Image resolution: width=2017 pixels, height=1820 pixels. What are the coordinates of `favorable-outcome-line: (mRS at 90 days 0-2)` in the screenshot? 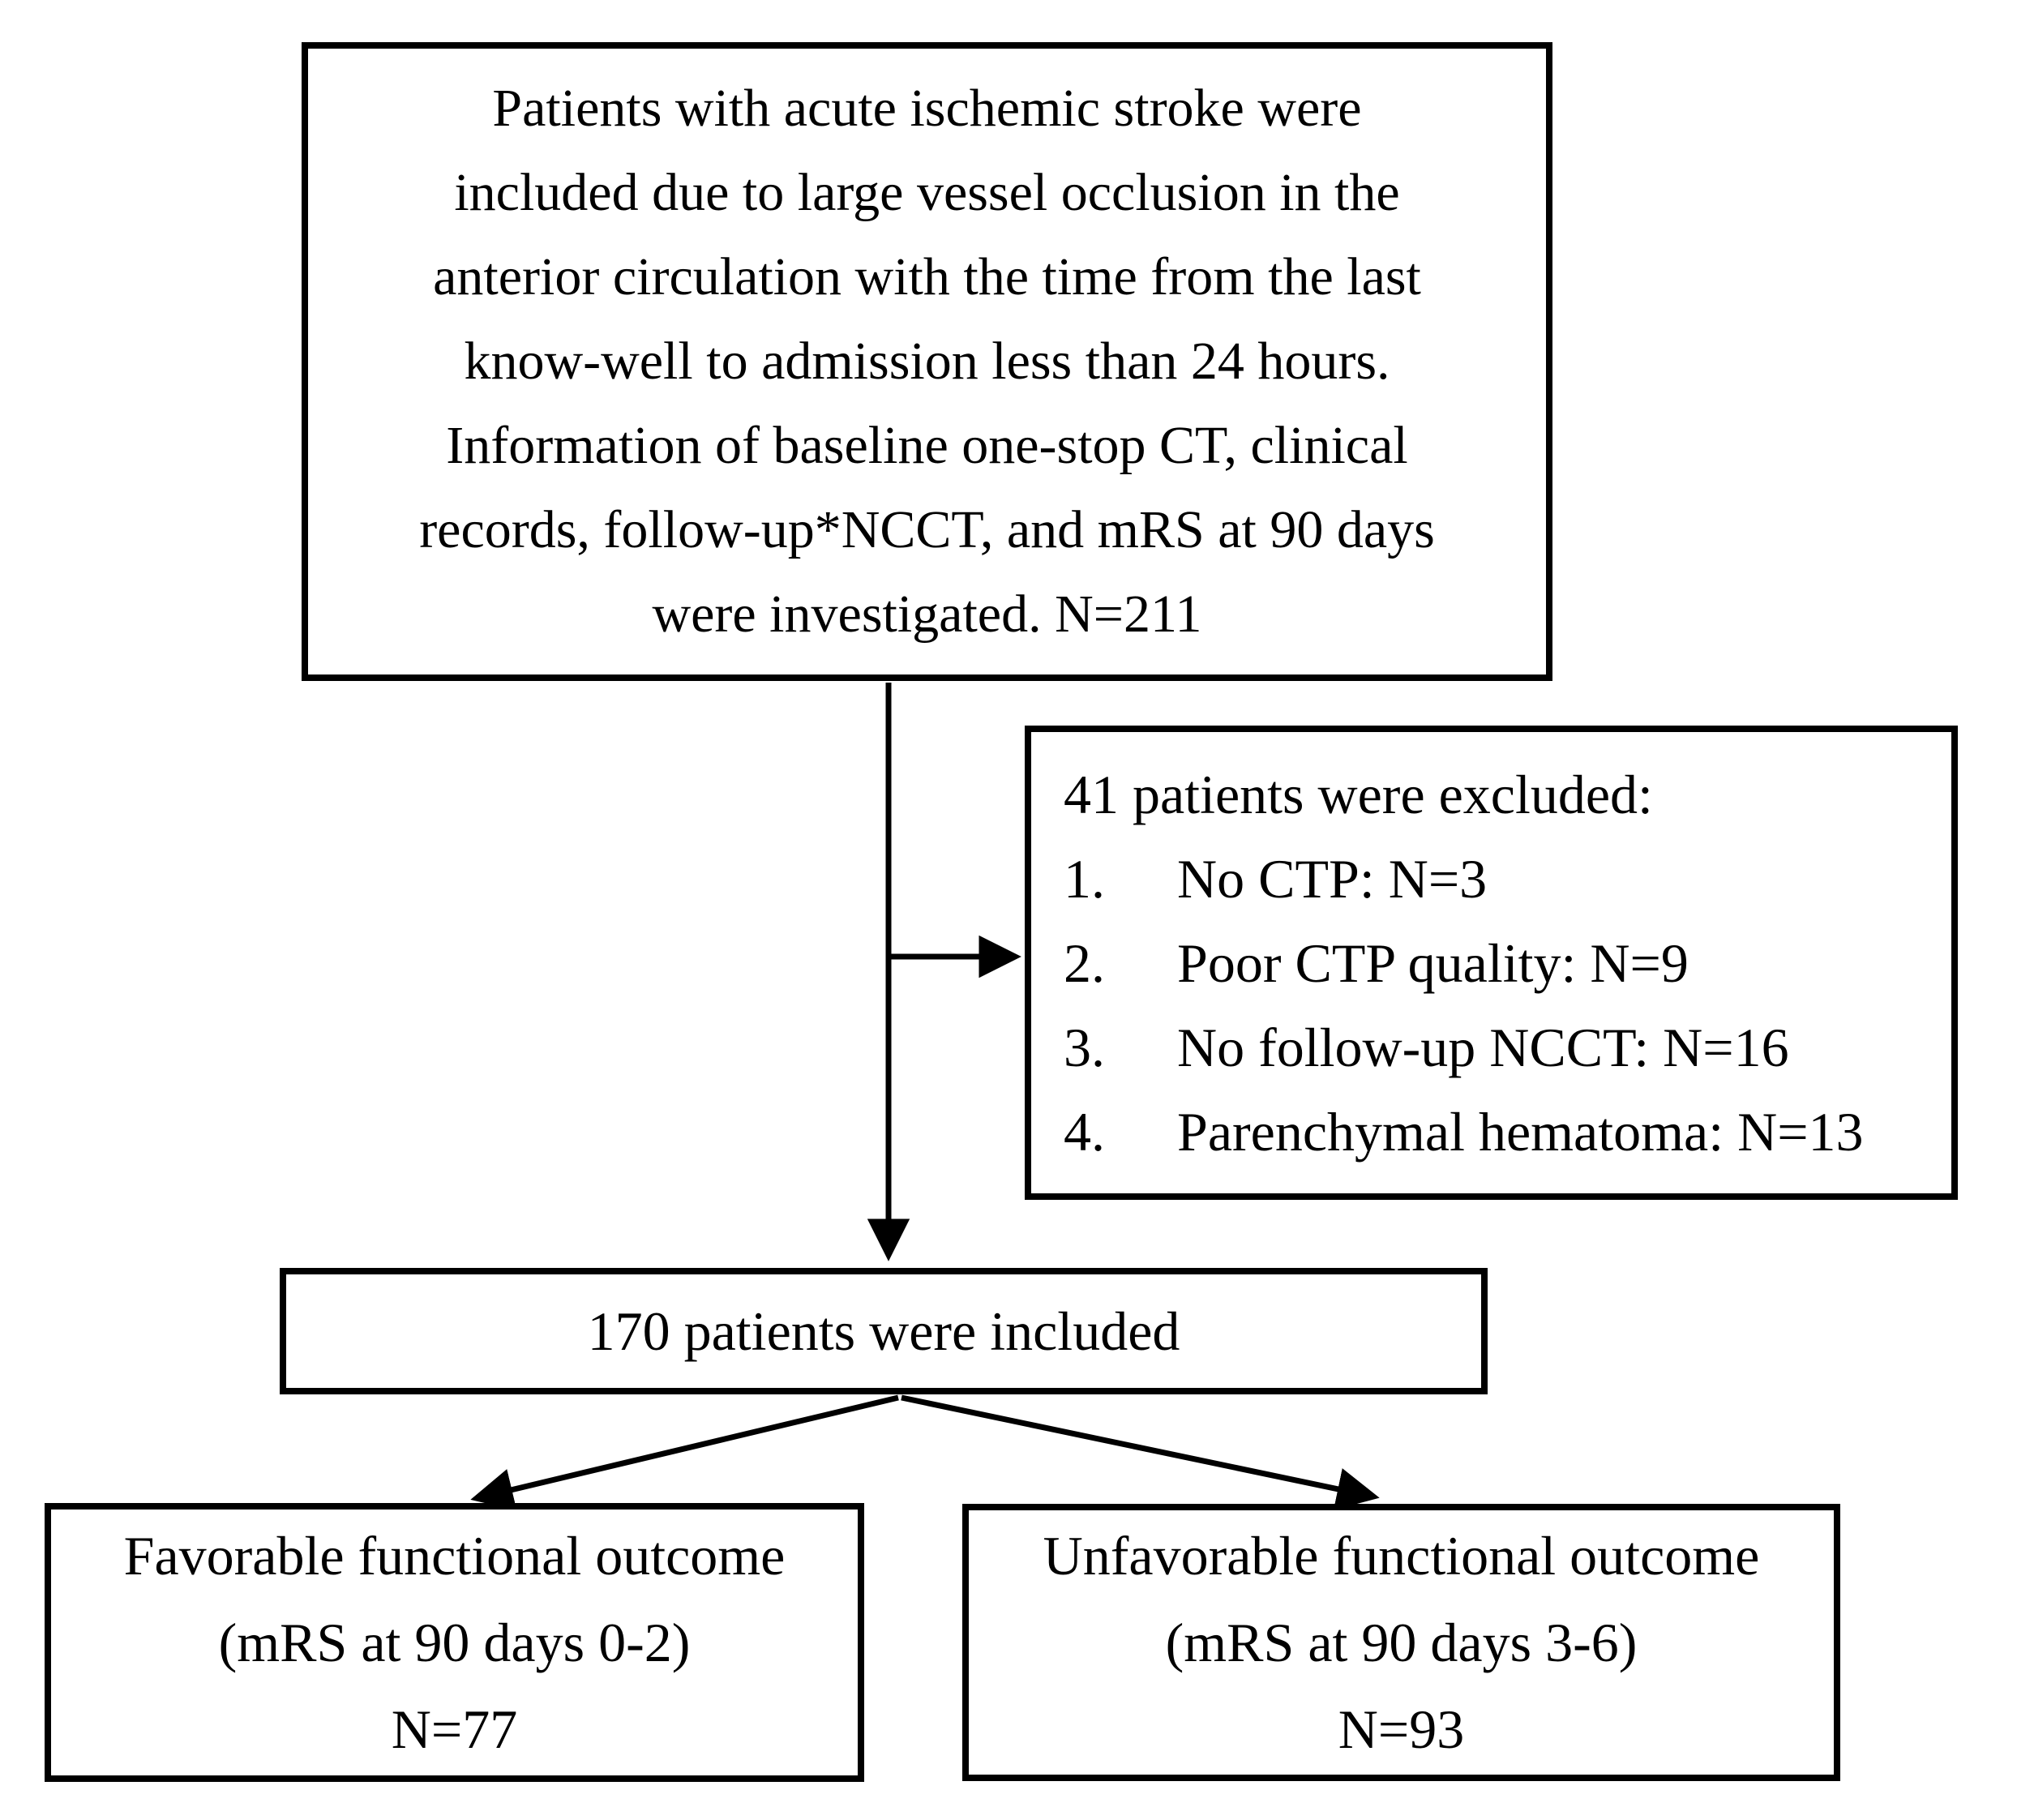 It's located at (454, 1642).